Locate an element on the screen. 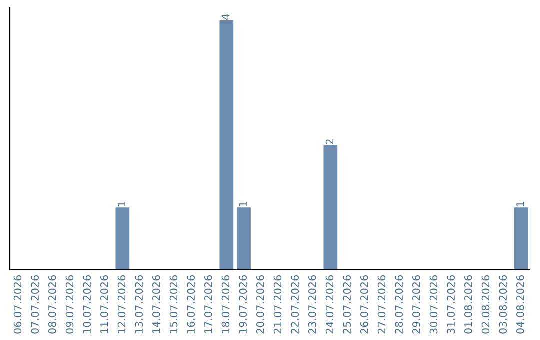 The height and width of the screenshot is (340, 540). x-tick-label: 08.07.2026 is located at coordinates (52, 305).